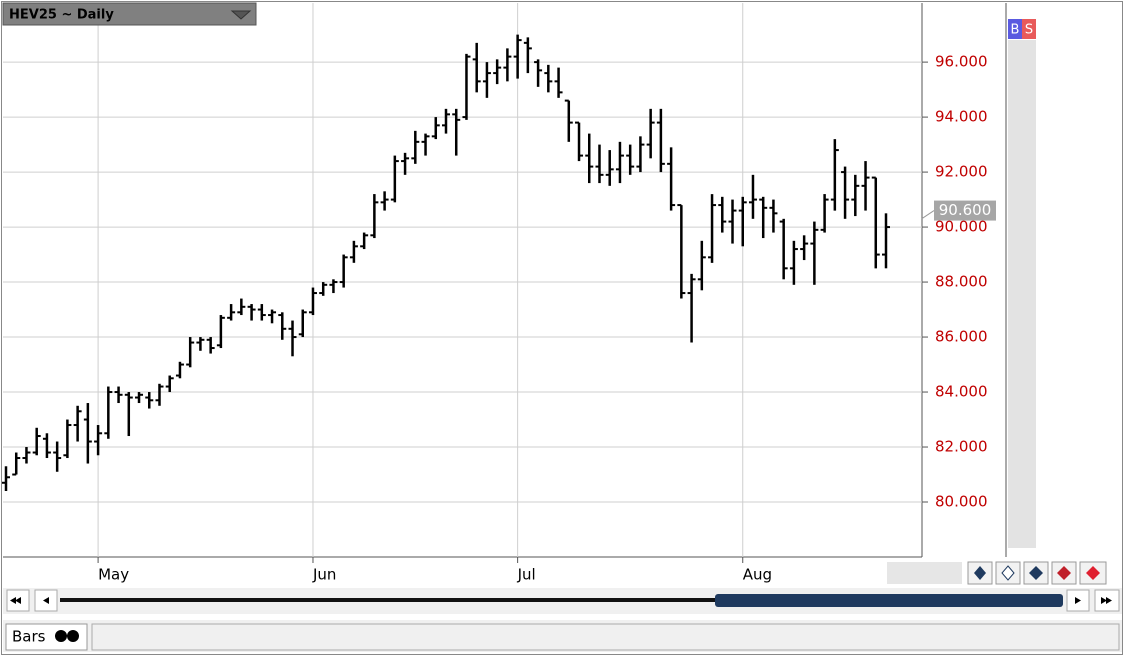 The width and height of the screenshot is (1125, 660). I want to click on header-box, so click(129, 14).